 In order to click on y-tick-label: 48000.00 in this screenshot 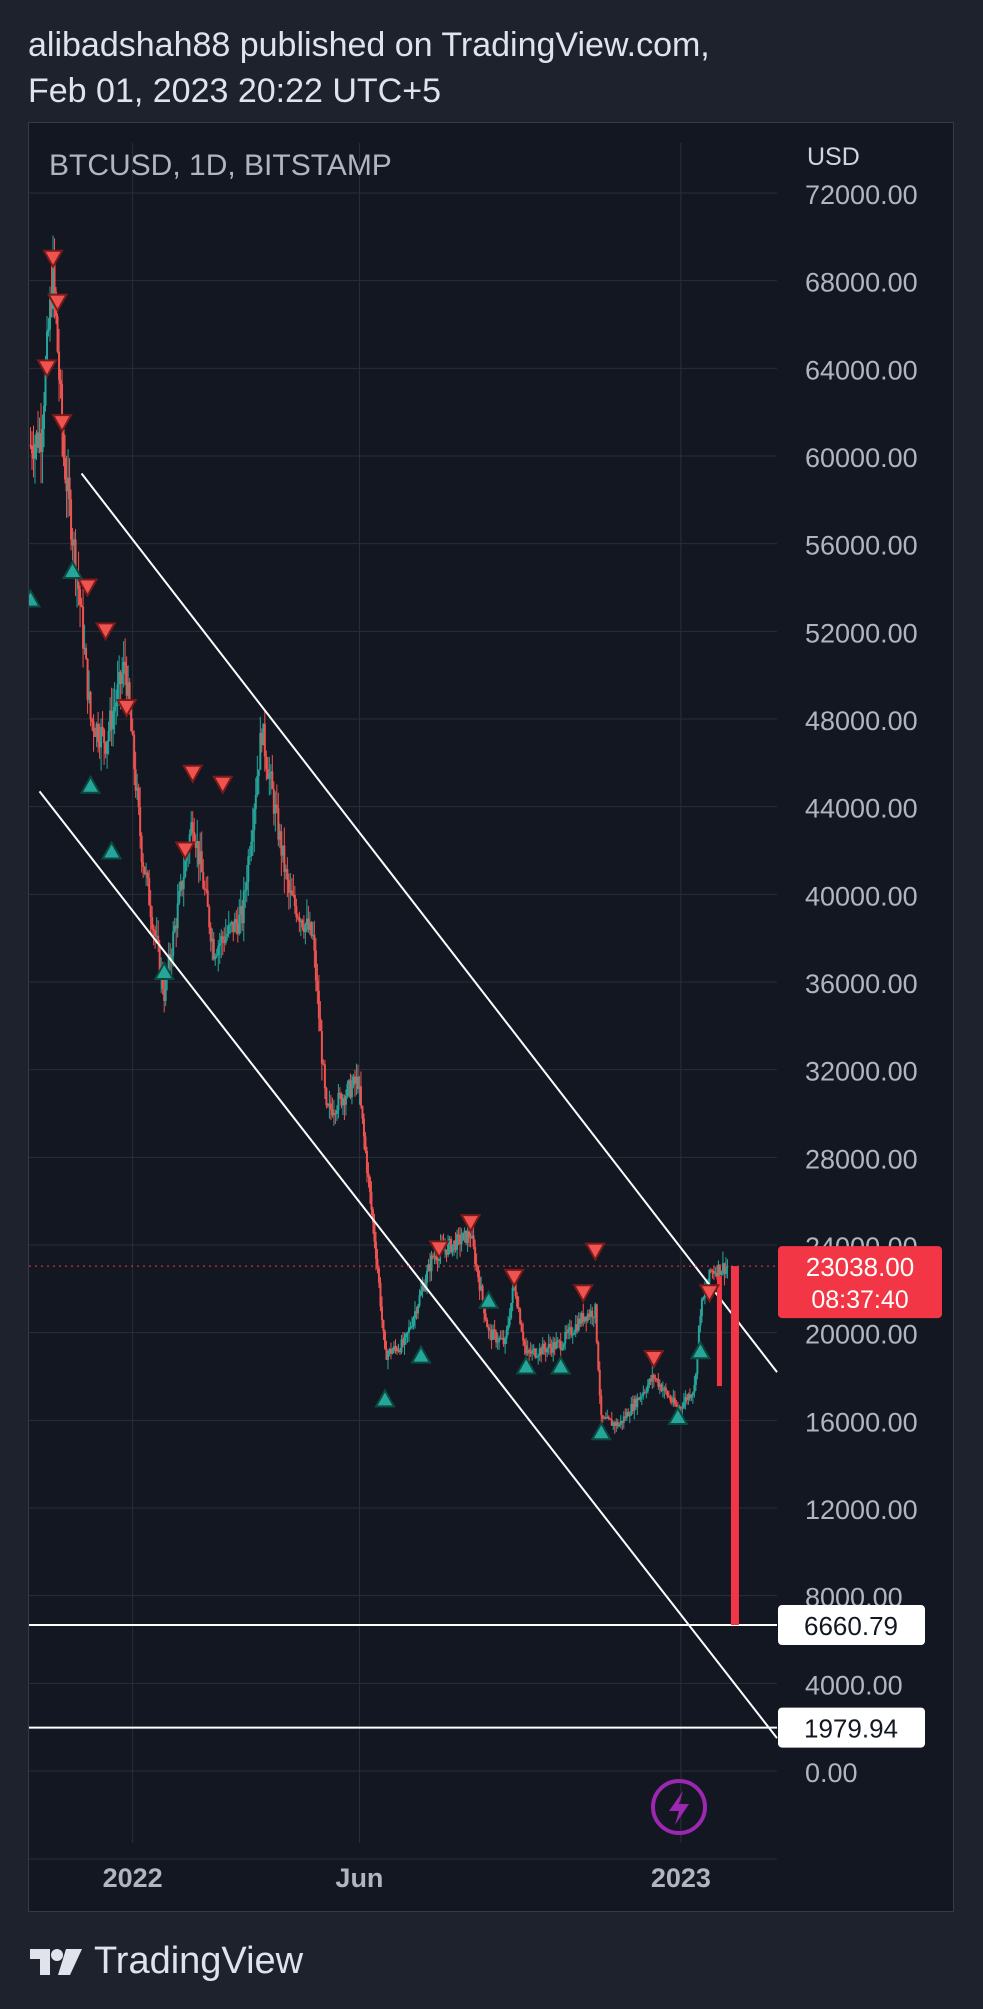, I will do `click(861, 721)`.